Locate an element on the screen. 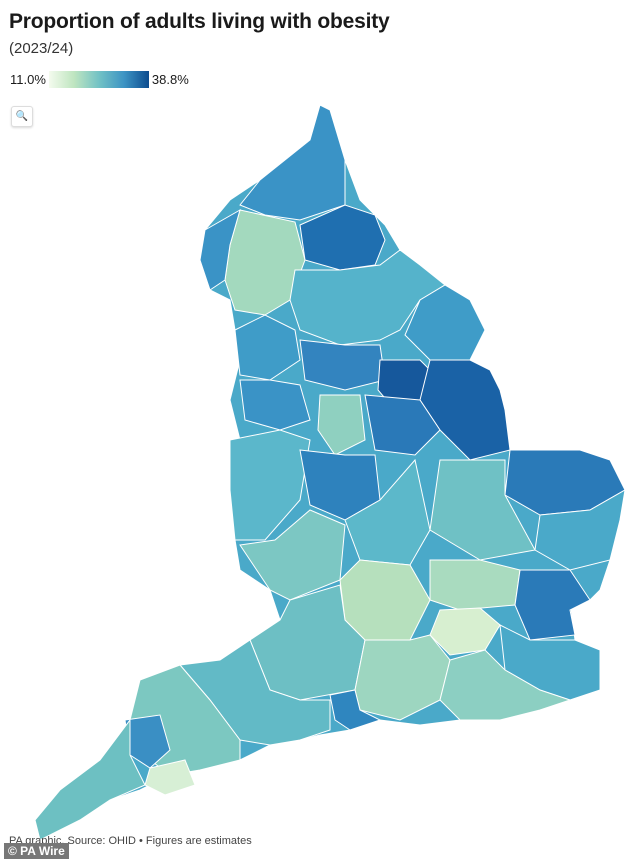  region-lancashire is located at coordinates (267, 347).